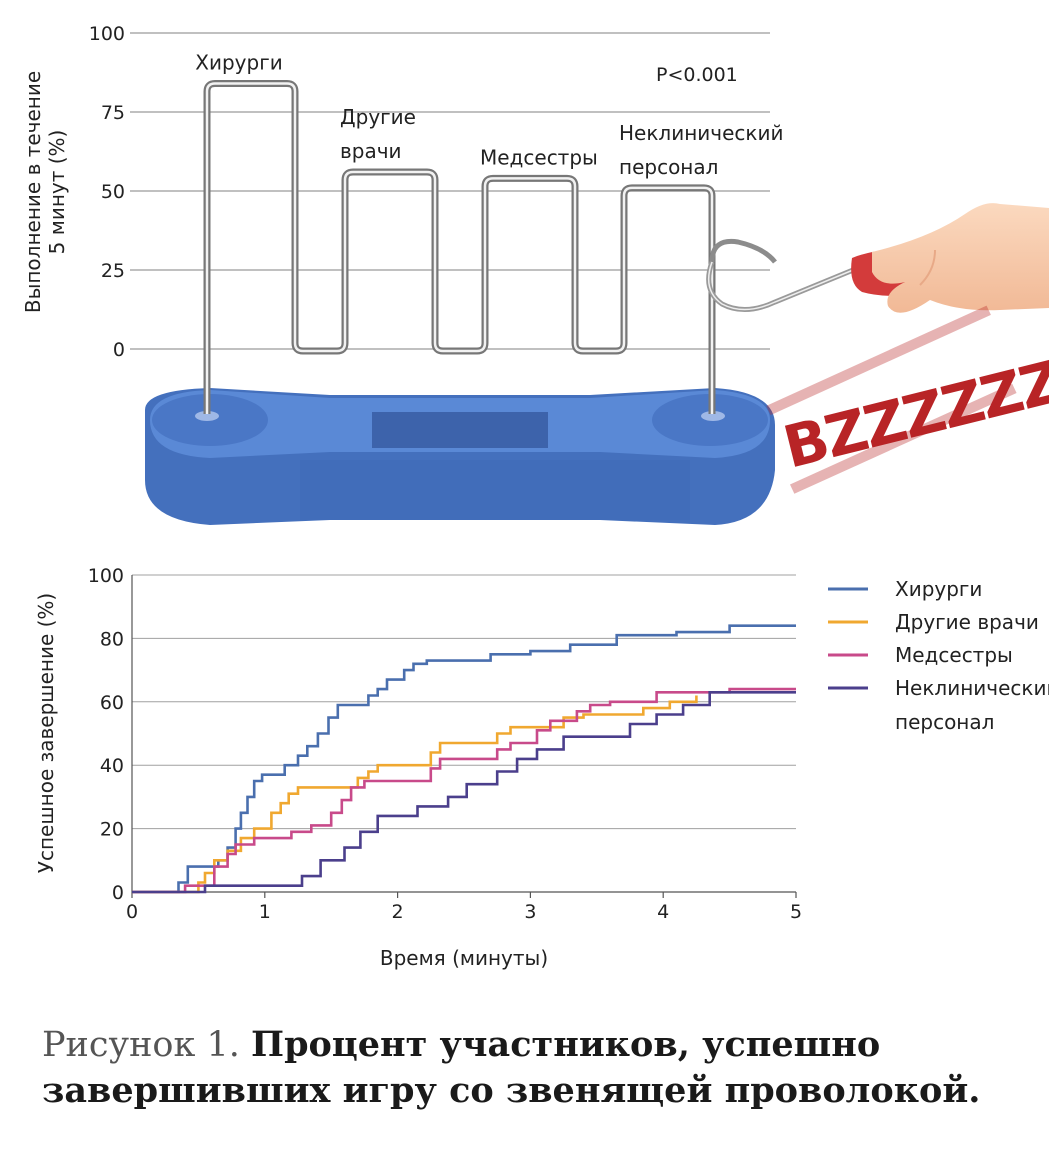  Describe the element at coordinates (530, 912) in the screenshot. I see `completion-x-tick-label: 3` at that location.